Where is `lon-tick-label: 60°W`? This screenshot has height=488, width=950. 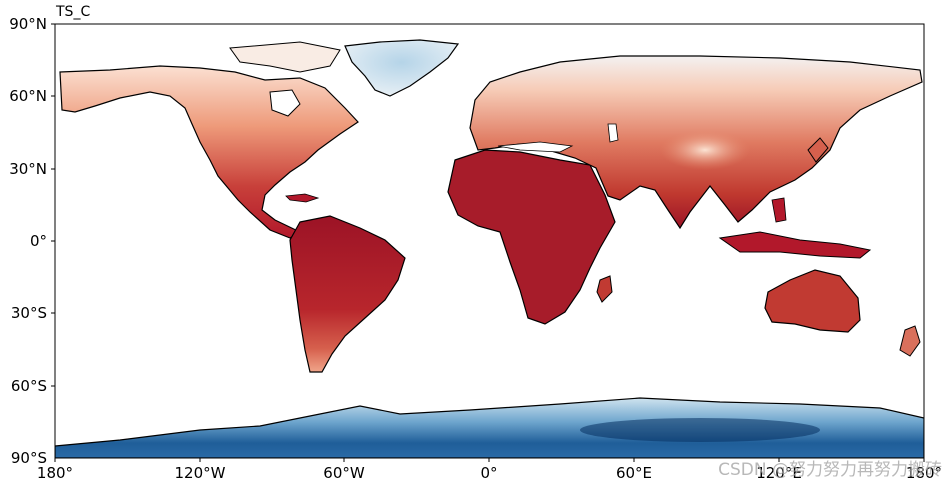
lon-tick-label: 60°W is located at coordinates (344, 473).